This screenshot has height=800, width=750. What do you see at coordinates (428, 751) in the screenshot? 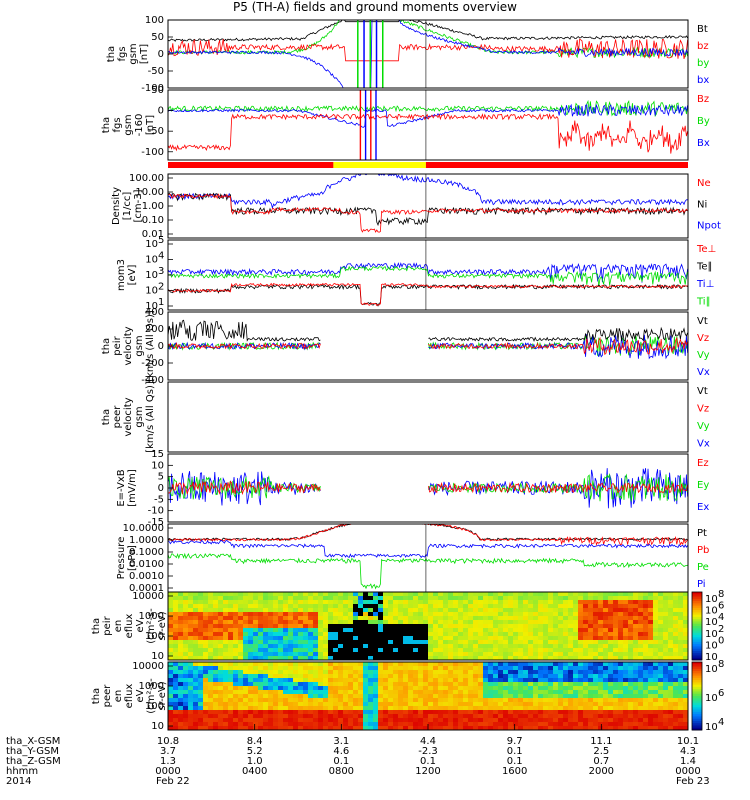
I see `xaxis-value: -2.3` at bounding box center [428, 751].